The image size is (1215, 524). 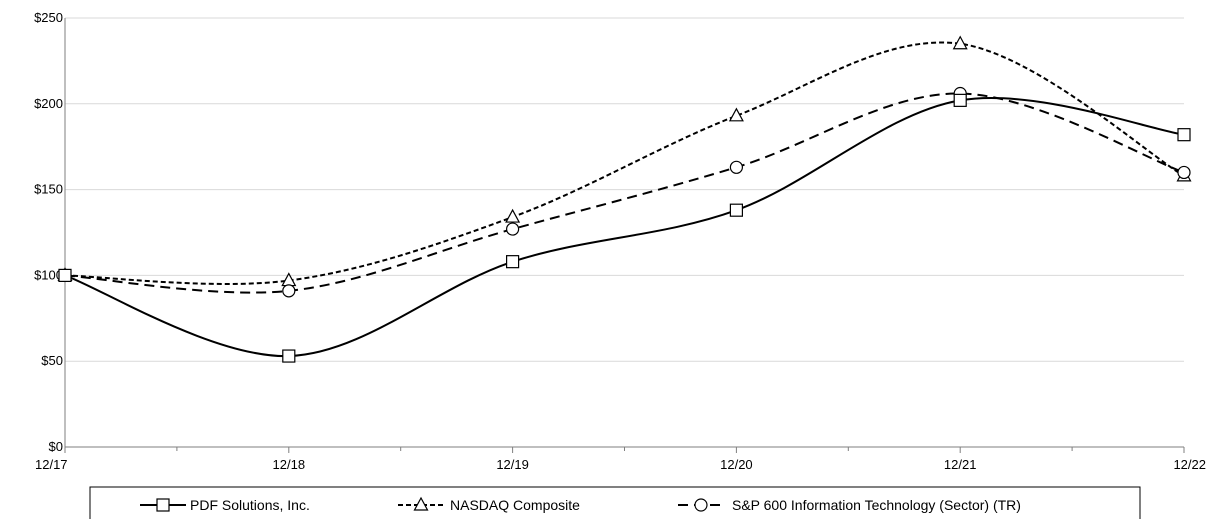 I want to click on legend-box, so click(x=615, y=505).